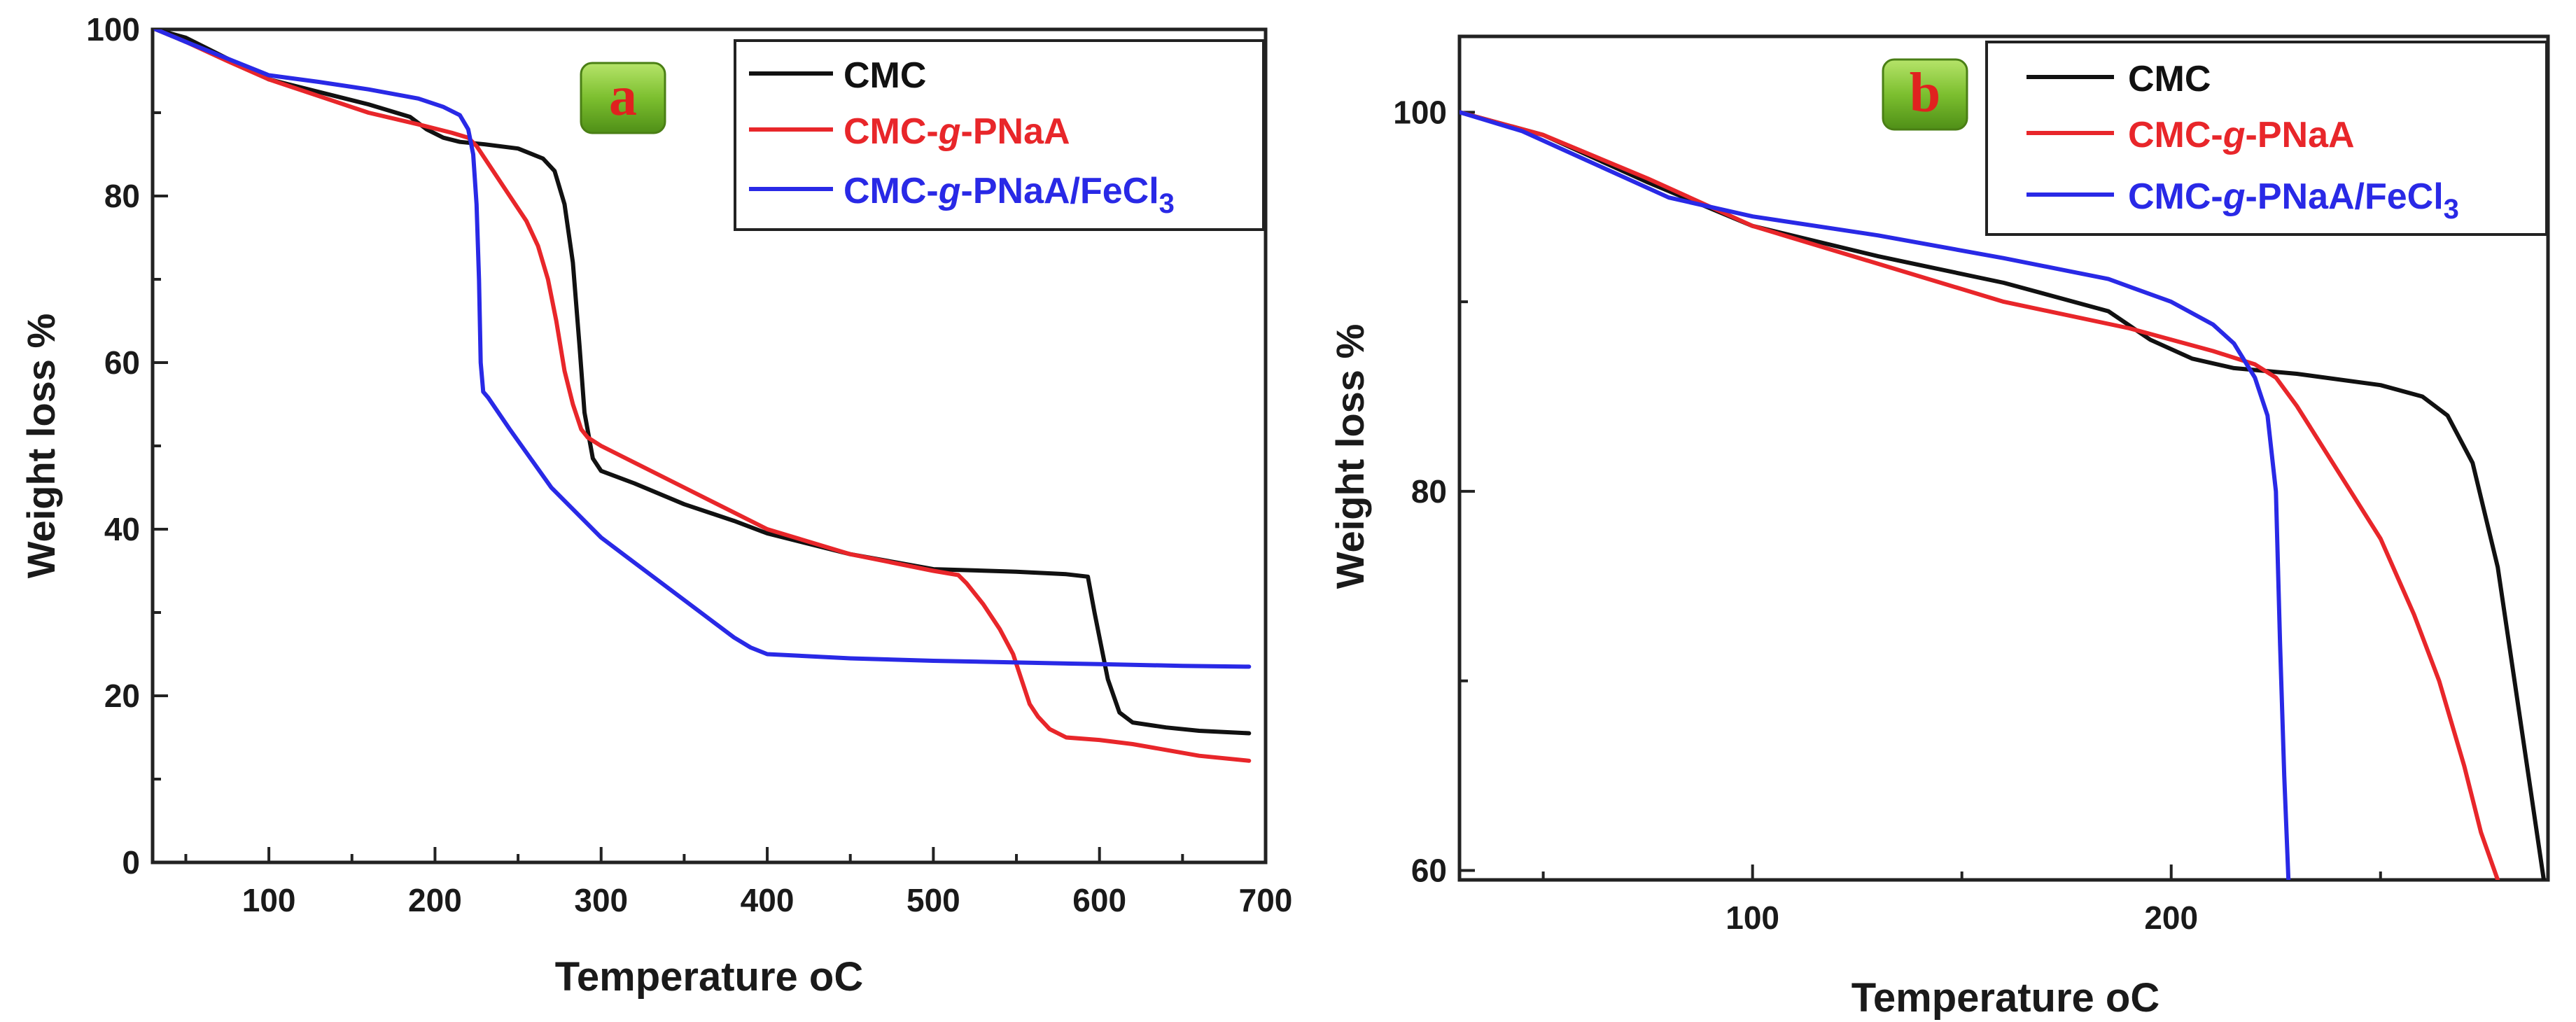 The width and height of the screenshot is (2576, 1022). I want to click on panel-b-legend-fecl3-prefix: CMC-, so click(2175, 196).